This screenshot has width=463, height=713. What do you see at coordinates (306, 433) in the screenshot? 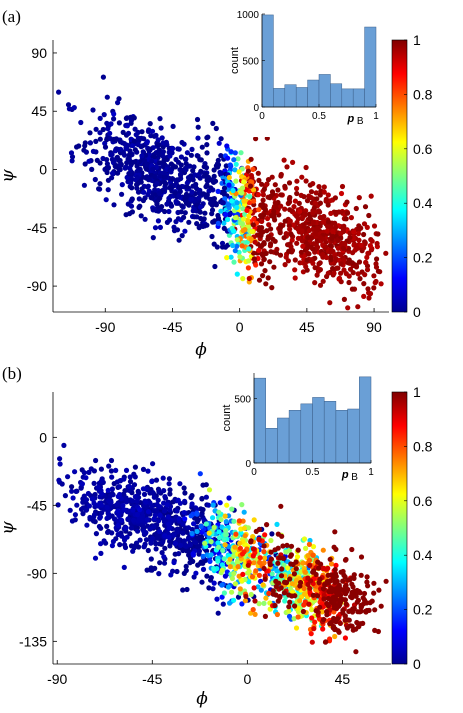
I see `histogram-bar` at bounding box center [306, 433].